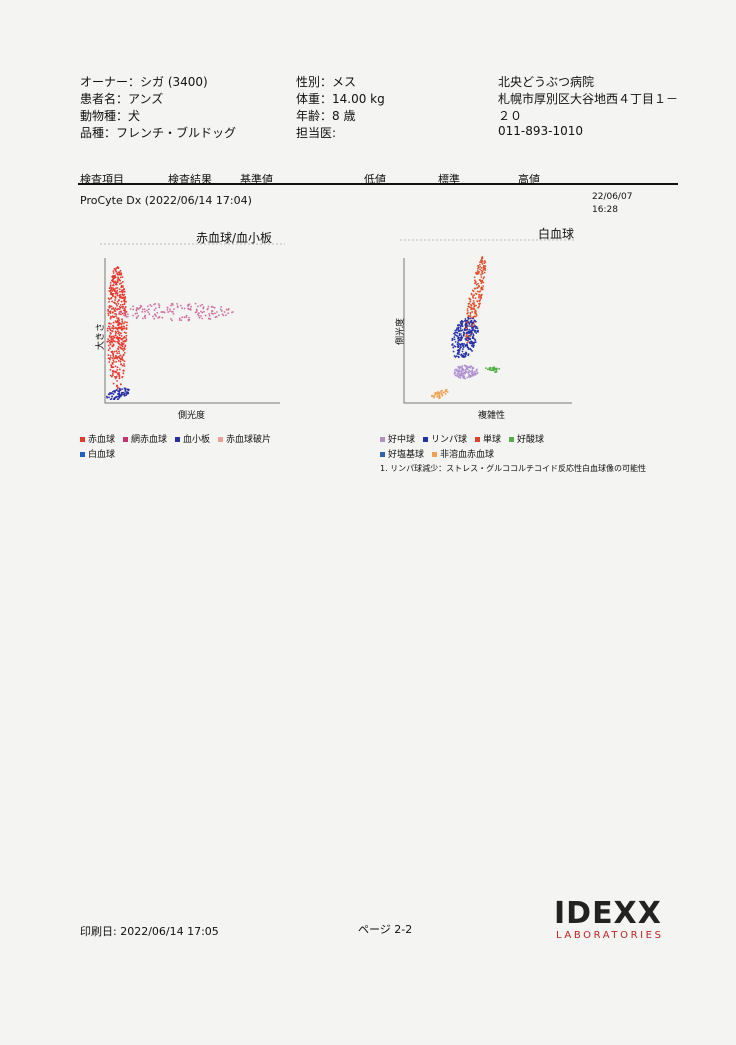 Image resolution: width=736 pixels, height=1045 pixels. Describe the element at coordinates (149, 931) in the screenshot. I see `print-date: 印刷日: 2022/06/14 17:05` at that location.